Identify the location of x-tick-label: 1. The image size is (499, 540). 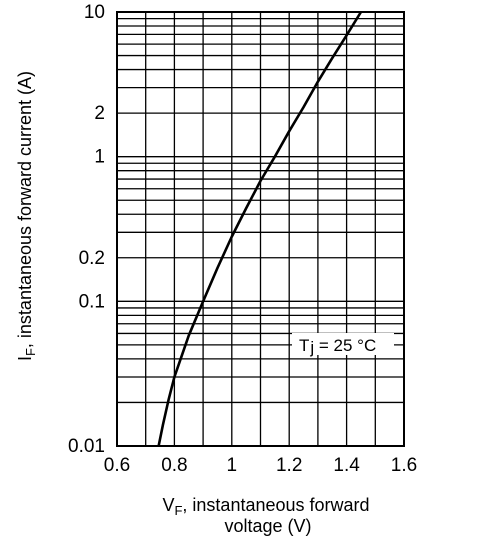
(232, 465).